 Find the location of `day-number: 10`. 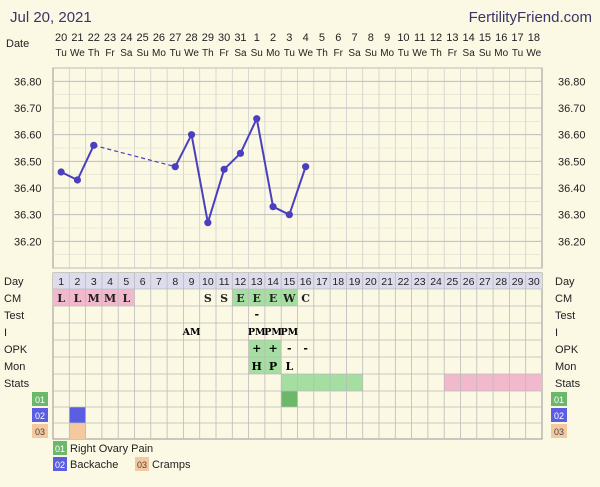

day-number: 10 is located at coordinates (208, 282).